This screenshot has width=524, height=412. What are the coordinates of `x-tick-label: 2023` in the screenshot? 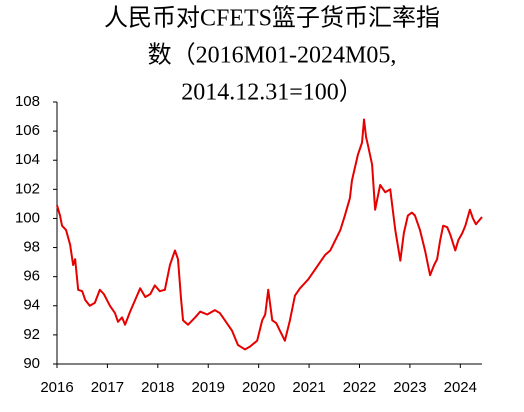 It's located at (409, 387).